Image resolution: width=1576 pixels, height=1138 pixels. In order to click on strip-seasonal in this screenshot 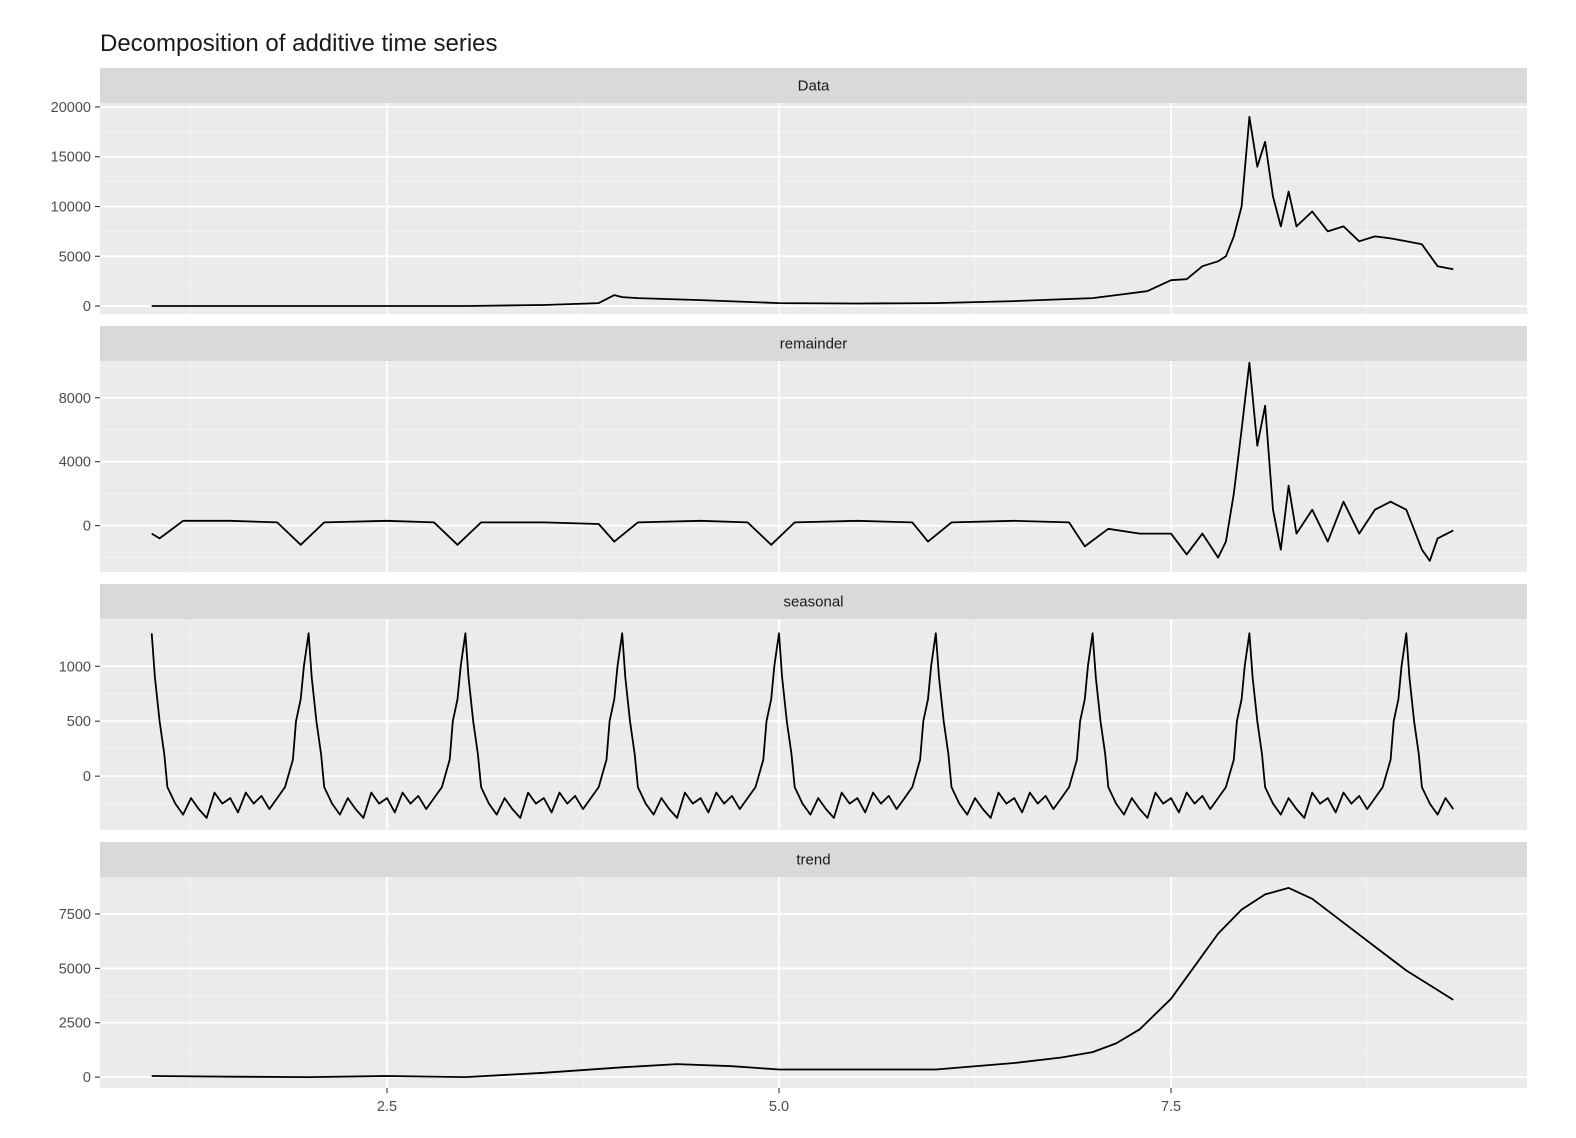, I will do `click(813, 601)`.